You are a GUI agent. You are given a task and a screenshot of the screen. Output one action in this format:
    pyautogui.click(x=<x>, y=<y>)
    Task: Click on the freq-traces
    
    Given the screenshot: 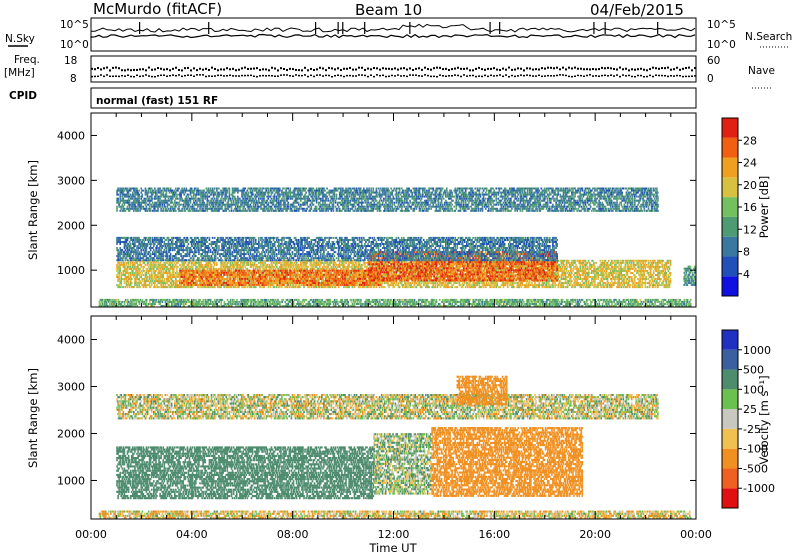 What is the action you would take?
    pyautogui.click(x=393, y=72)
    